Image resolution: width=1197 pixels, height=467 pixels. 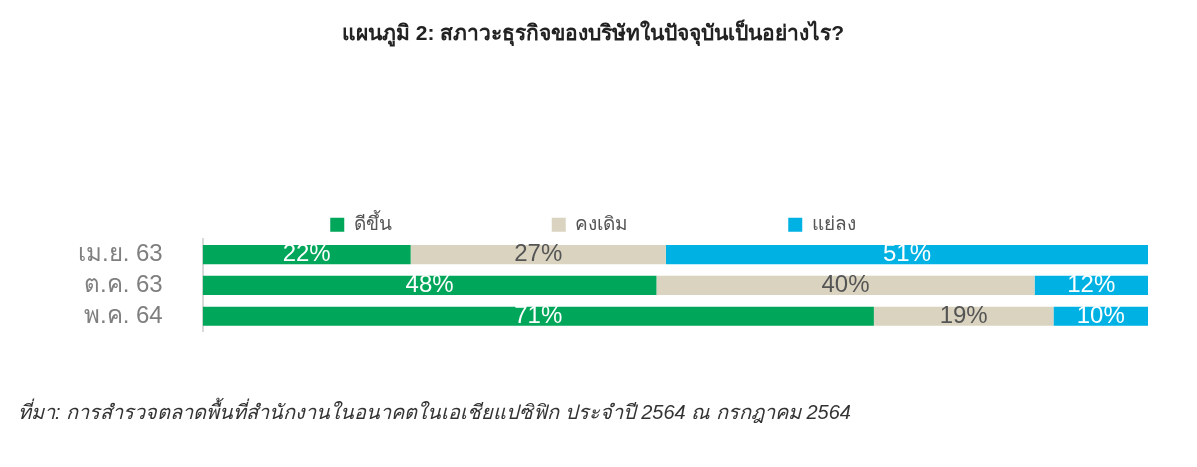 I want to click on data-label: 27%, so click(x=538, y=253).